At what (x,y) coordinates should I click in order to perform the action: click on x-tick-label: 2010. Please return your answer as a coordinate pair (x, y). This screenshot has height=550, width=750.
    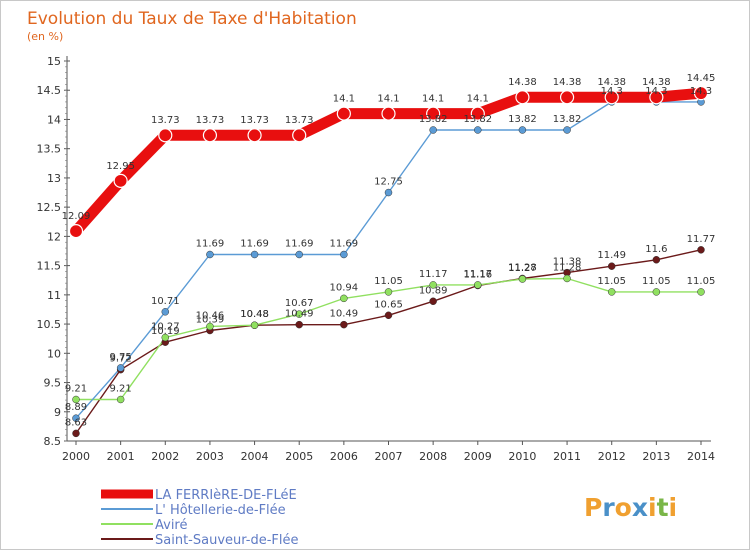
    Looking at the image, I should click on (522, 456).